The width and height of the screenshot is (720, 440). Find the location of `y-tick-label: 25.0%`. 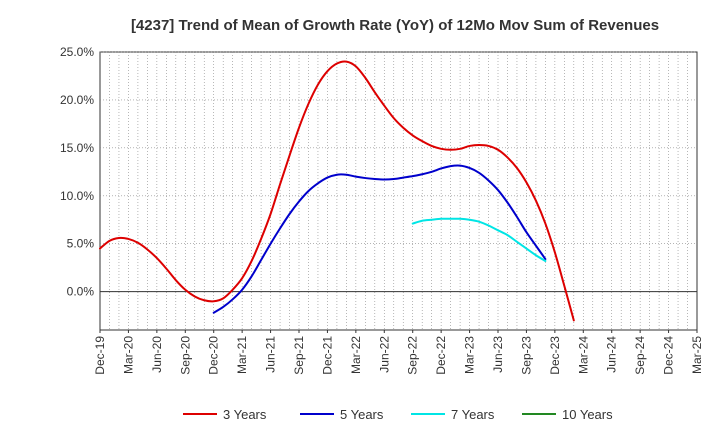

y-tick-label: 25.0% is located at coordinates (77, 52).